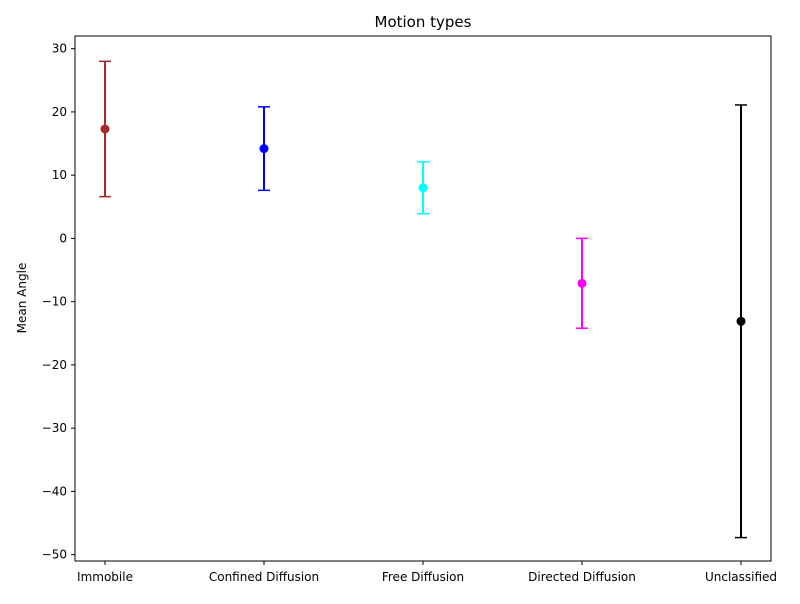 The height and width of the screenshot is (604, 800). I want to click on y-tick-label: −40, so click(54, 491).